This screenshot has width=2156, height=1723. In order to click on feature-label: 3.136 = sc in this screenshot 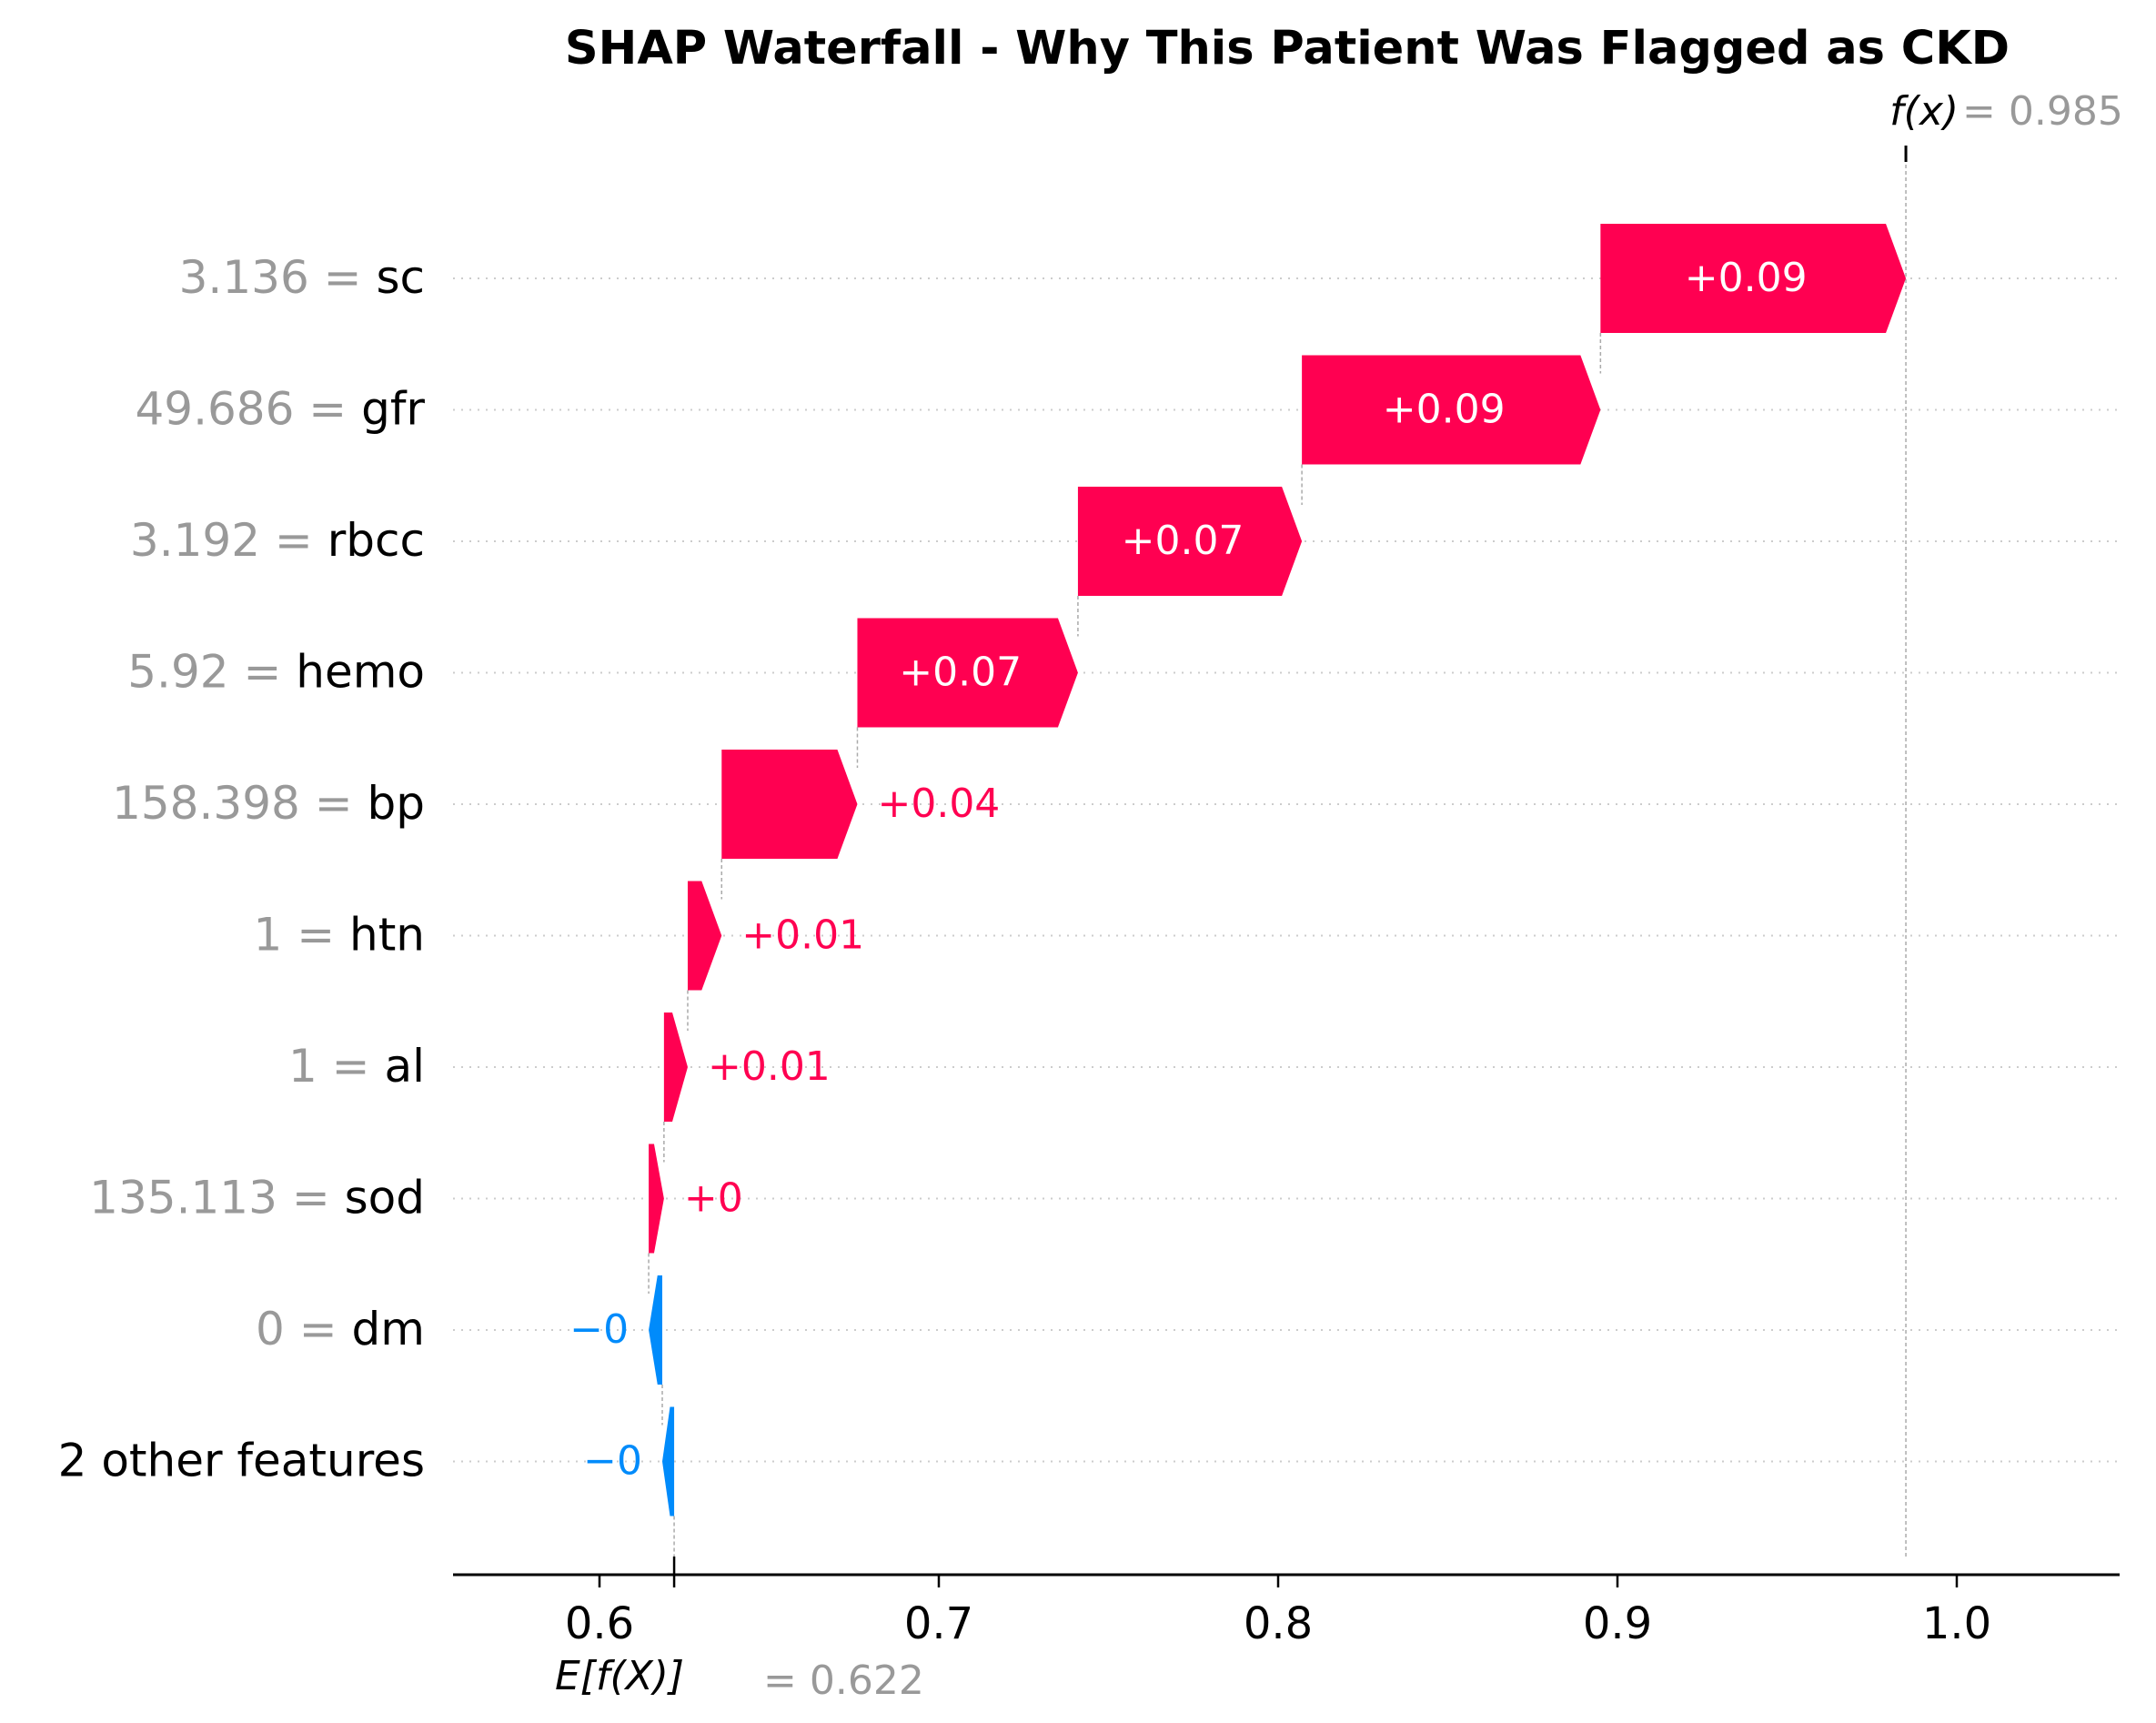, I will do `click(302, 277)`.